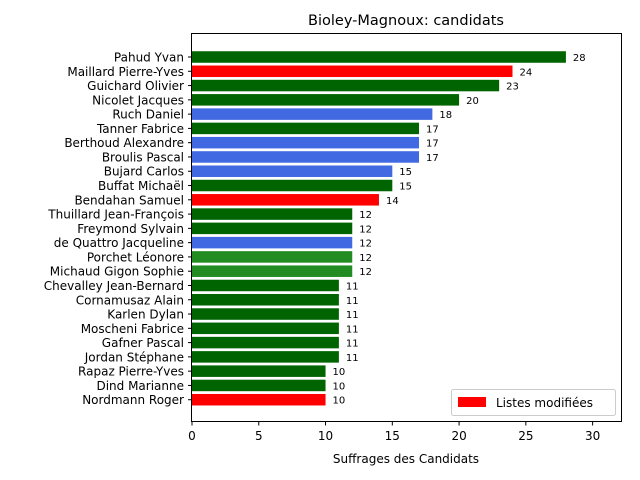 The image size is (640, 480). I want to click on legend-label: Listes modifiées, so click(544, 403).